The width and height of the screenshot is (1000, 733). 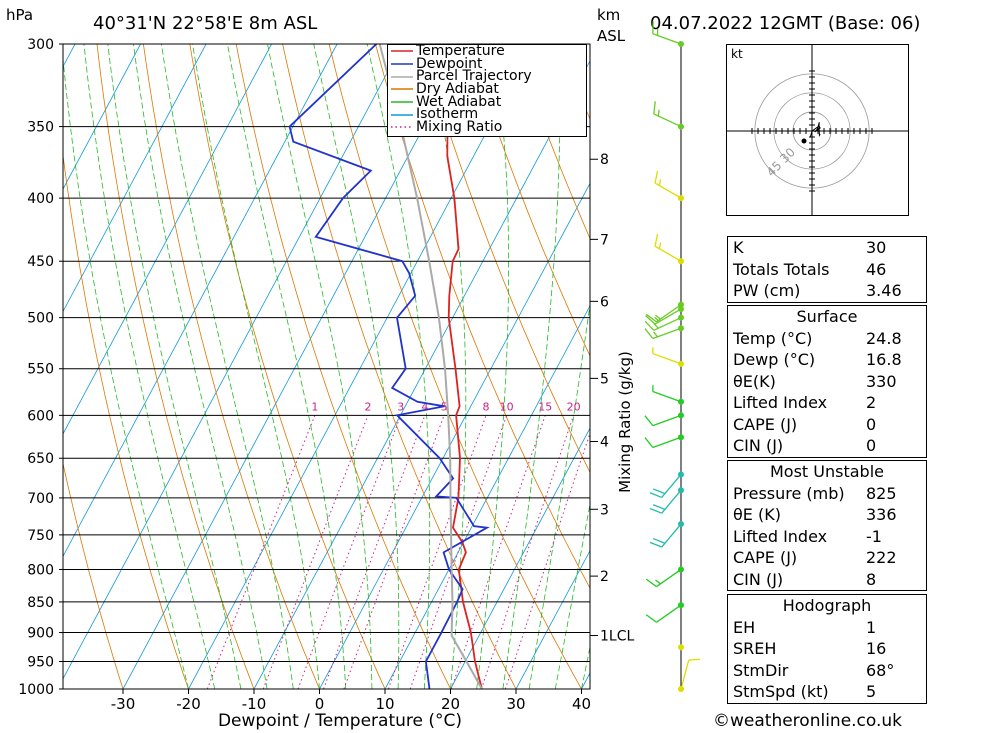 What do you see at coordinates (487, 114) in the screenshot?
I see `legend-item: Isotherm` at bounding box center [487, 114].